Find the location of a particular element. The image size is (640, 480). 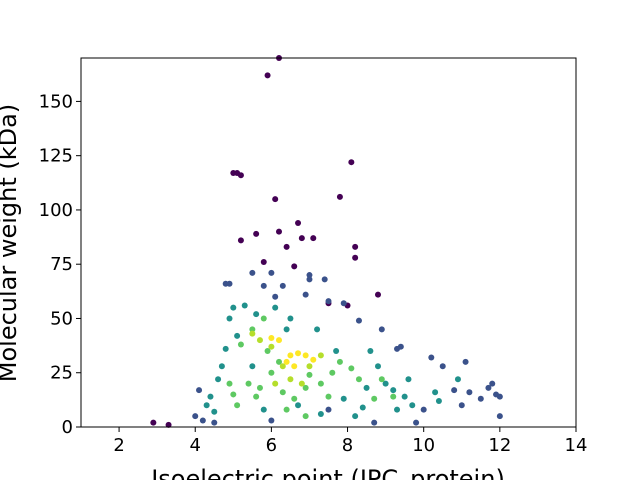

x-tick-label: 14 is located at coordinates (576, 445).